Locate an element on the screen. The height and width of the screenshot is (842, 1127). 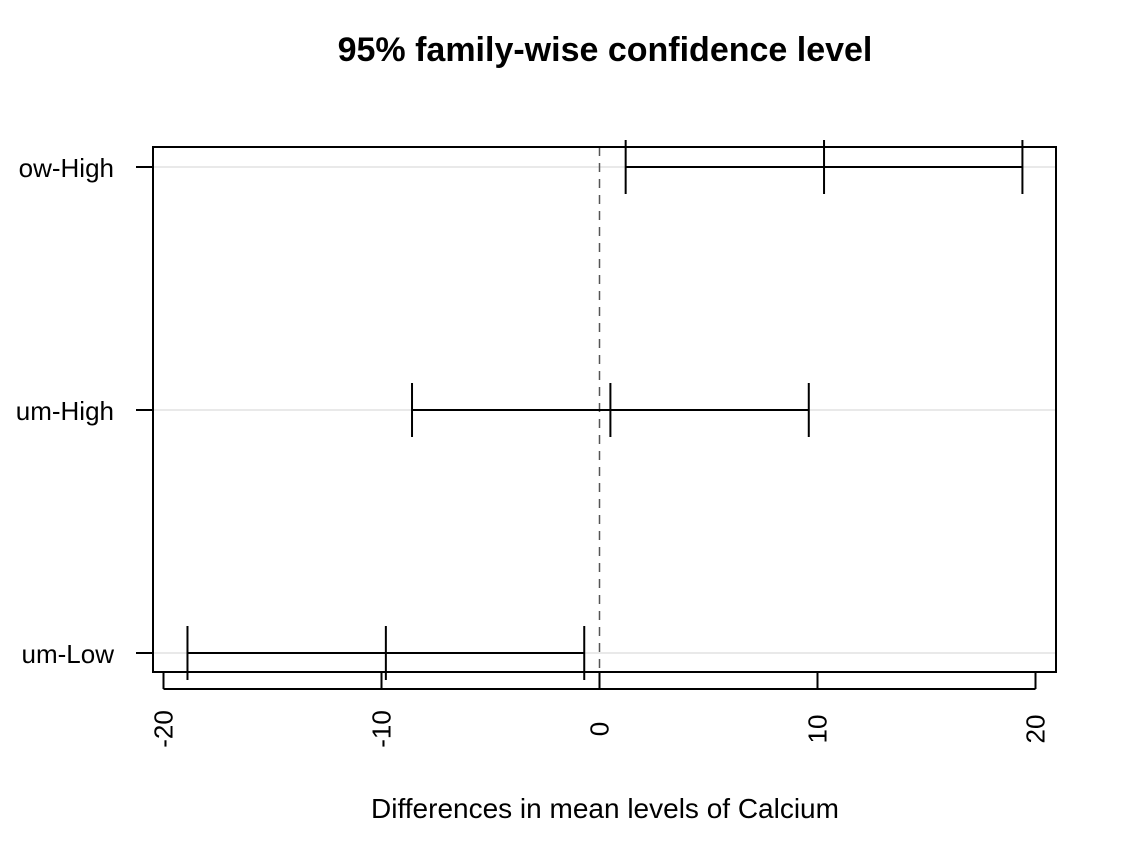
x-tick-label: 0 is located at coordinates (600, 729).